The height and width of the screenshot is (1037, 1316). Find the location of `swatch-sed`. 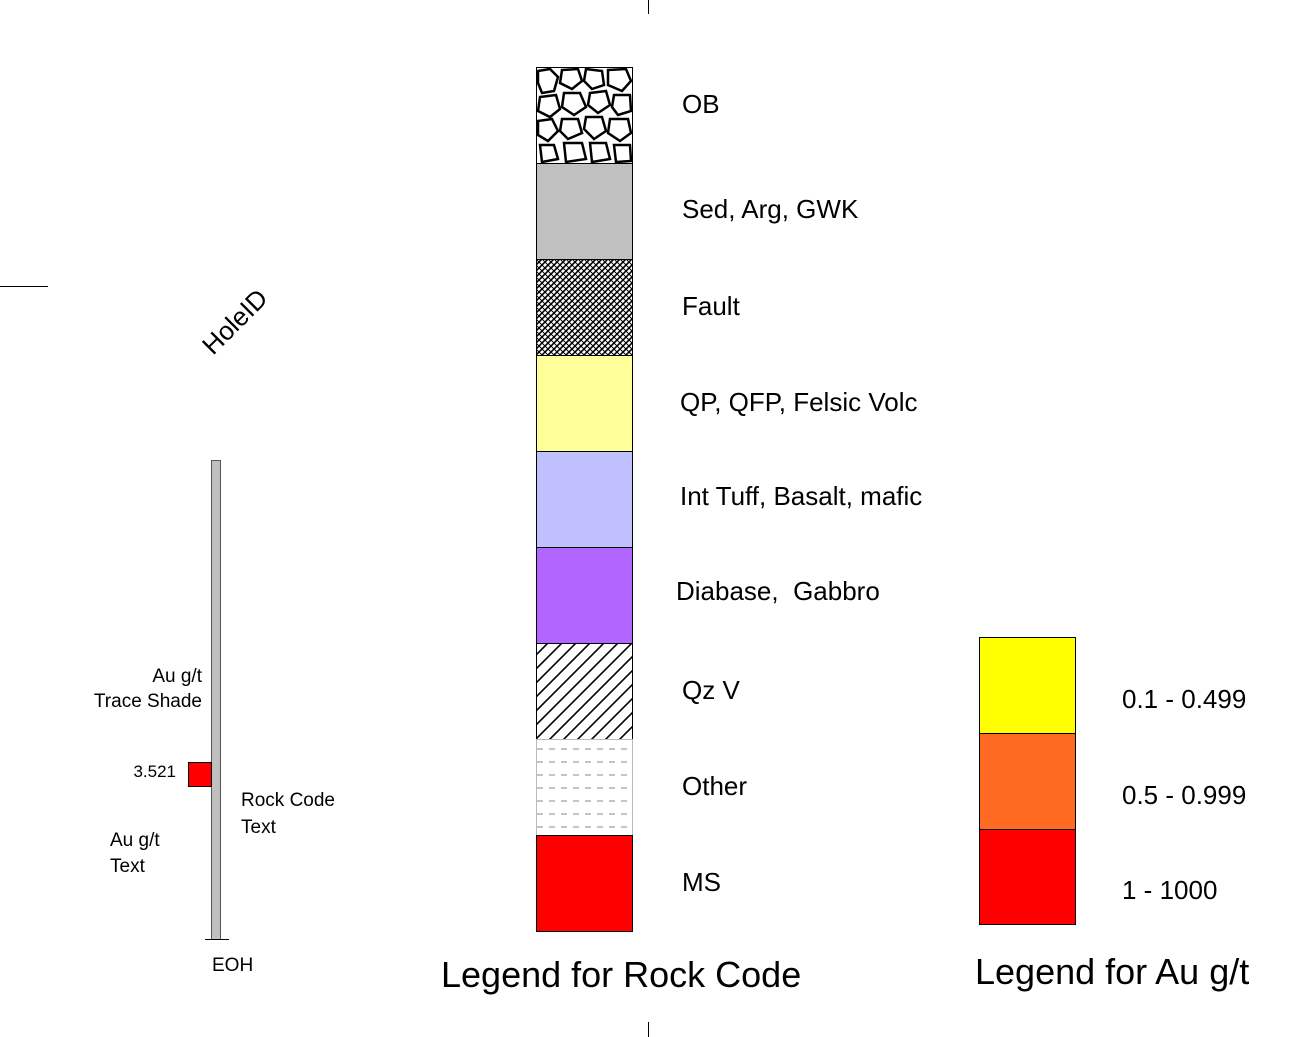

swatch-sed is located at coordinates (584, 211).